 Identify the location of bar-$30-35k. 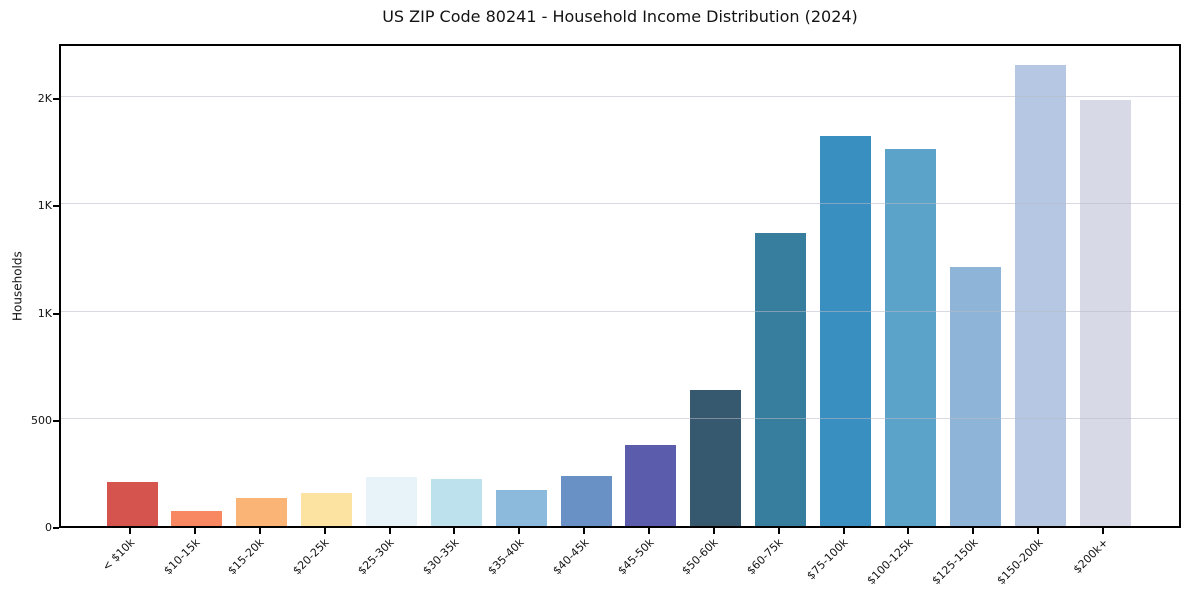
(456, 502).